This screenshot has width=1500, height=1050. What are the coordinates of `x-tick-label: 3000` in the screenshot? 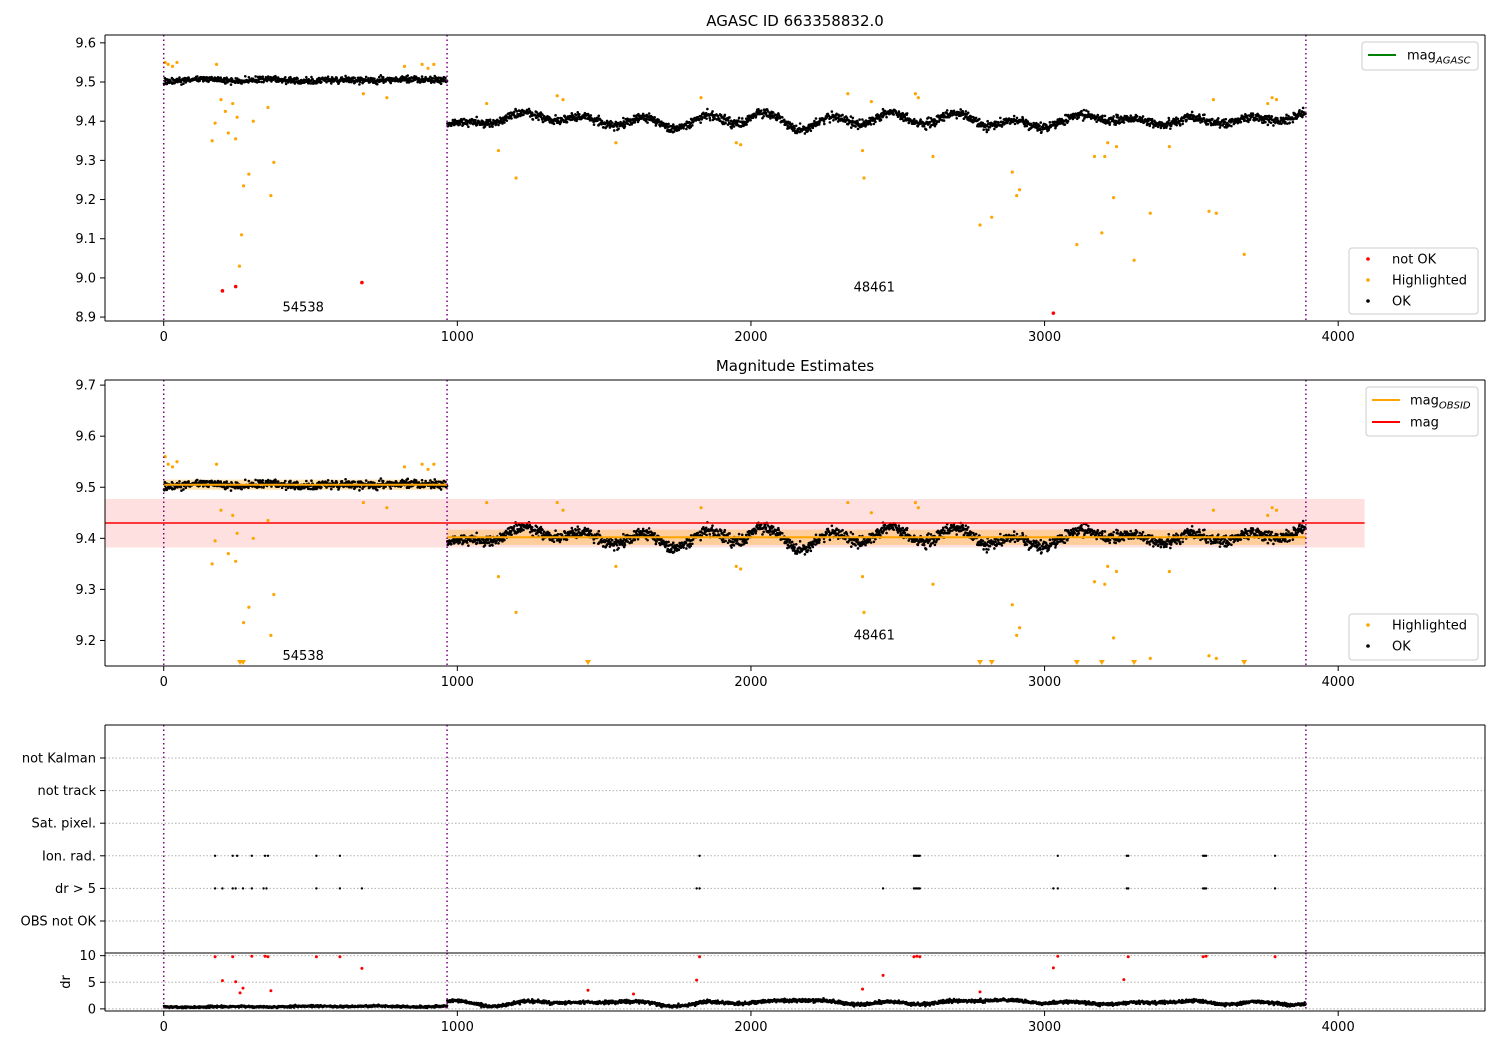 It's located at (1044, 337).